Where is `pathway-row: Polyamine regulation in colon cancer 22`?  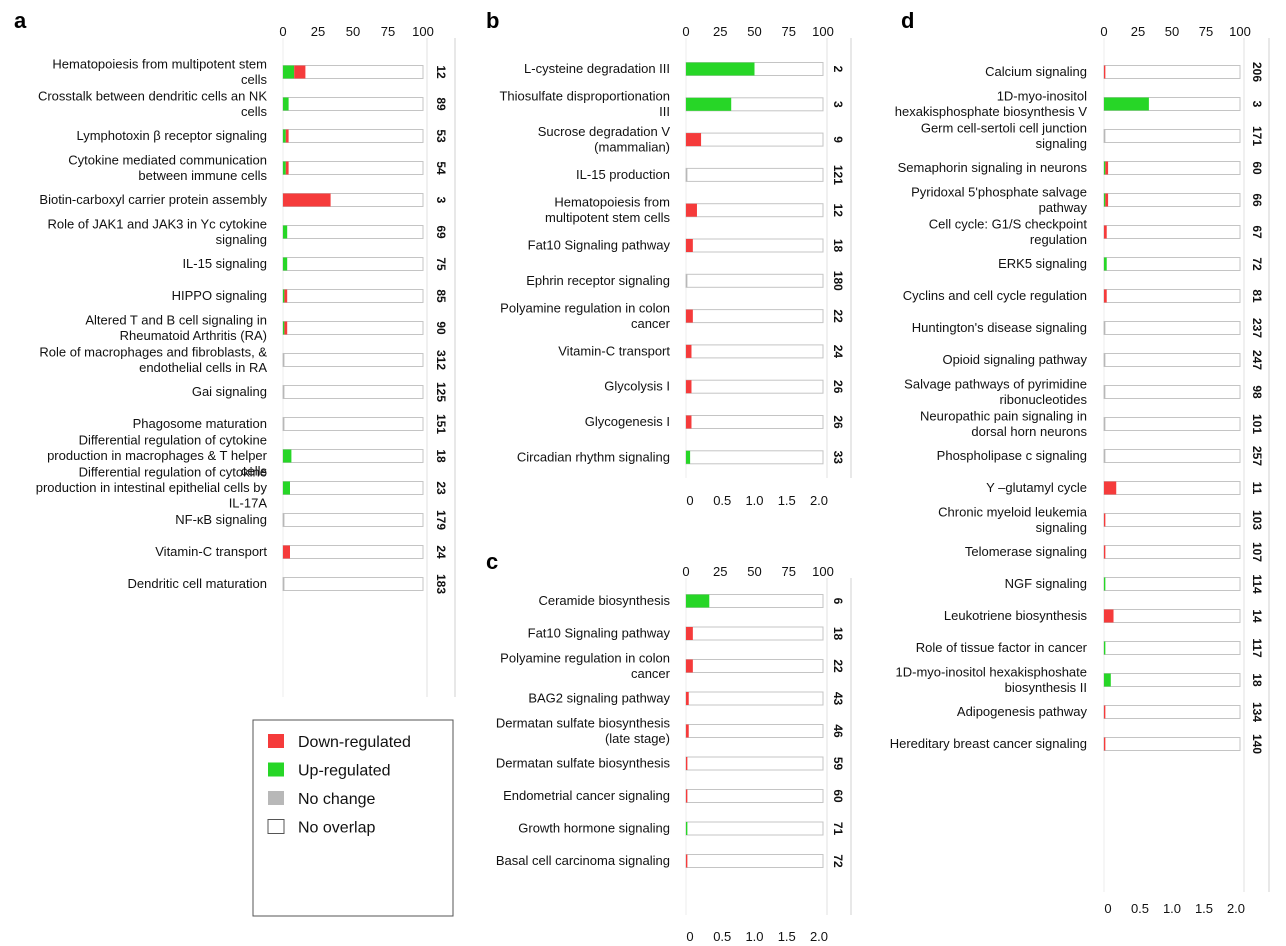
pathway-row: Polyamine regulation in colon cancer 22 is located at coordinates (672, 315).